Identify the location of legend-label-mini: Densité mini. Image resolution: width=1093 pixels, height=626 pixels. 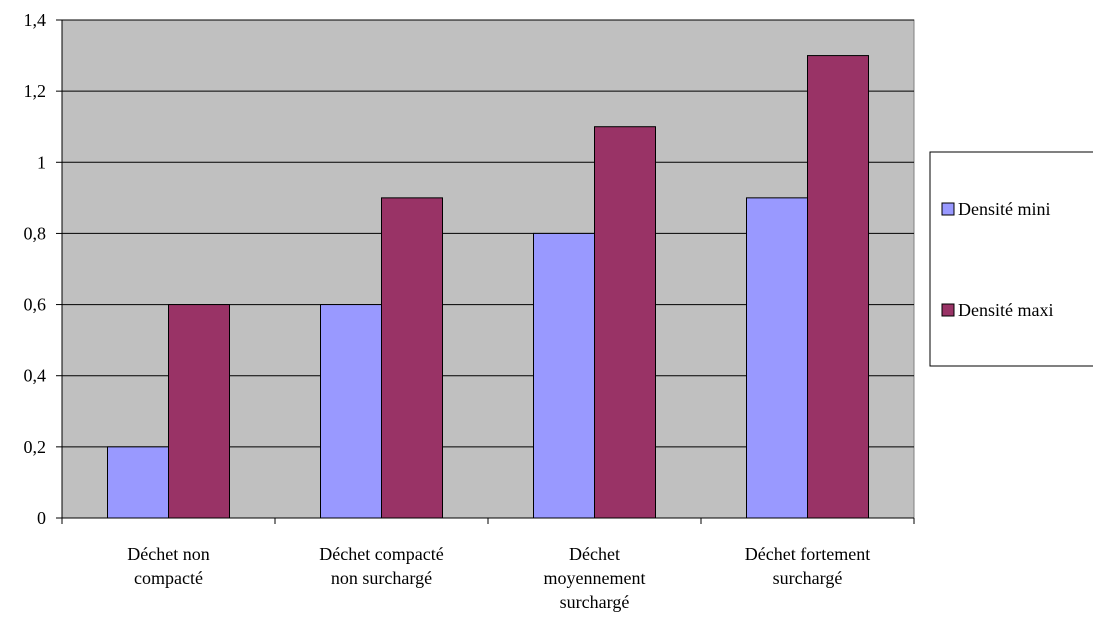
(1004, 209).